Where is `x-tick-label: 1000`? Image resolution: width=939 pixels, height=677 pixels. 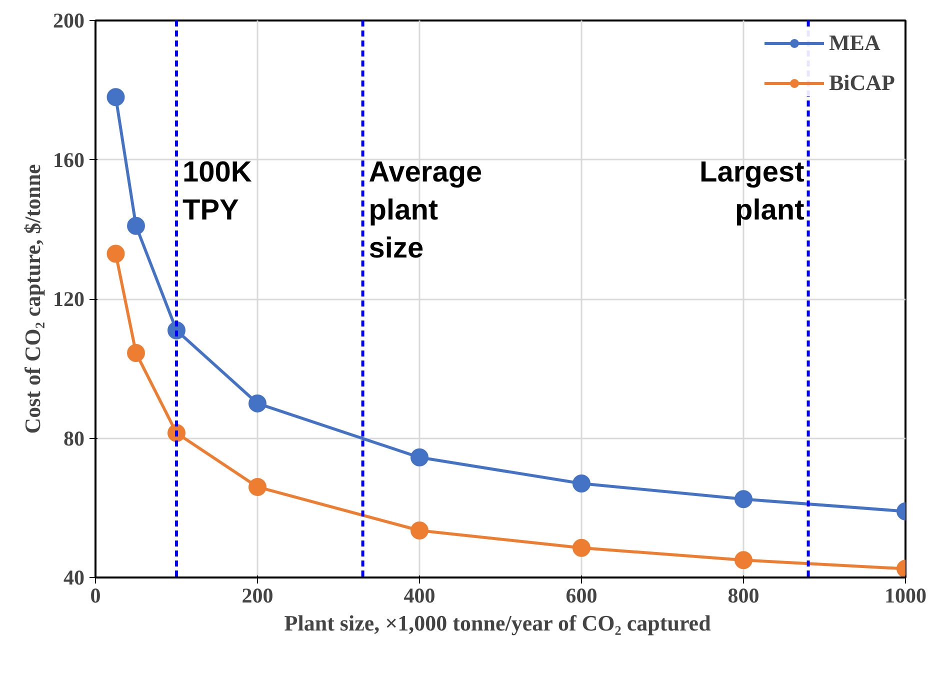 x-tick-label: 1000 is located at coordinates (905, 596).